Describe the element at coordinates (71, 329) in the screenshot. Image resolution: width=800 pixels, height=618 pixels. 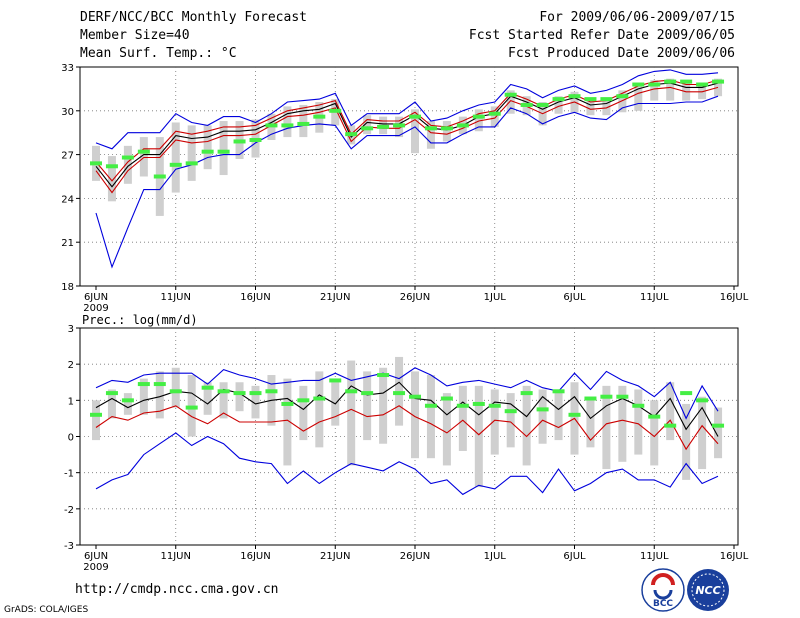
I see `y-tick-label: 3` at that location.